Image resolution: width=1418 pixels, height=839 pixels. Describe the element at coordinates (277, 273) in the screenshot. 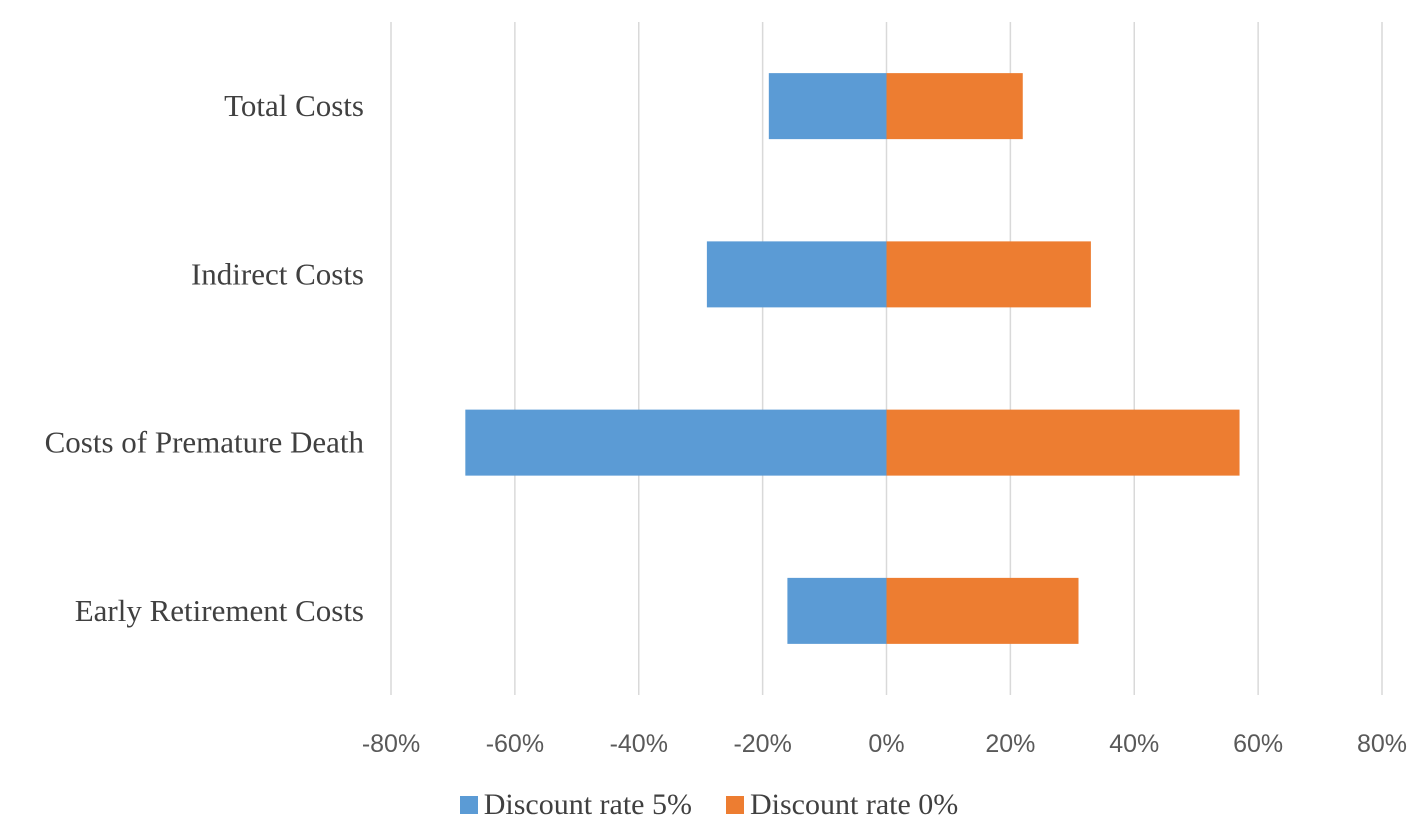

I see `category-label-1: Indirect Costs` at that location.